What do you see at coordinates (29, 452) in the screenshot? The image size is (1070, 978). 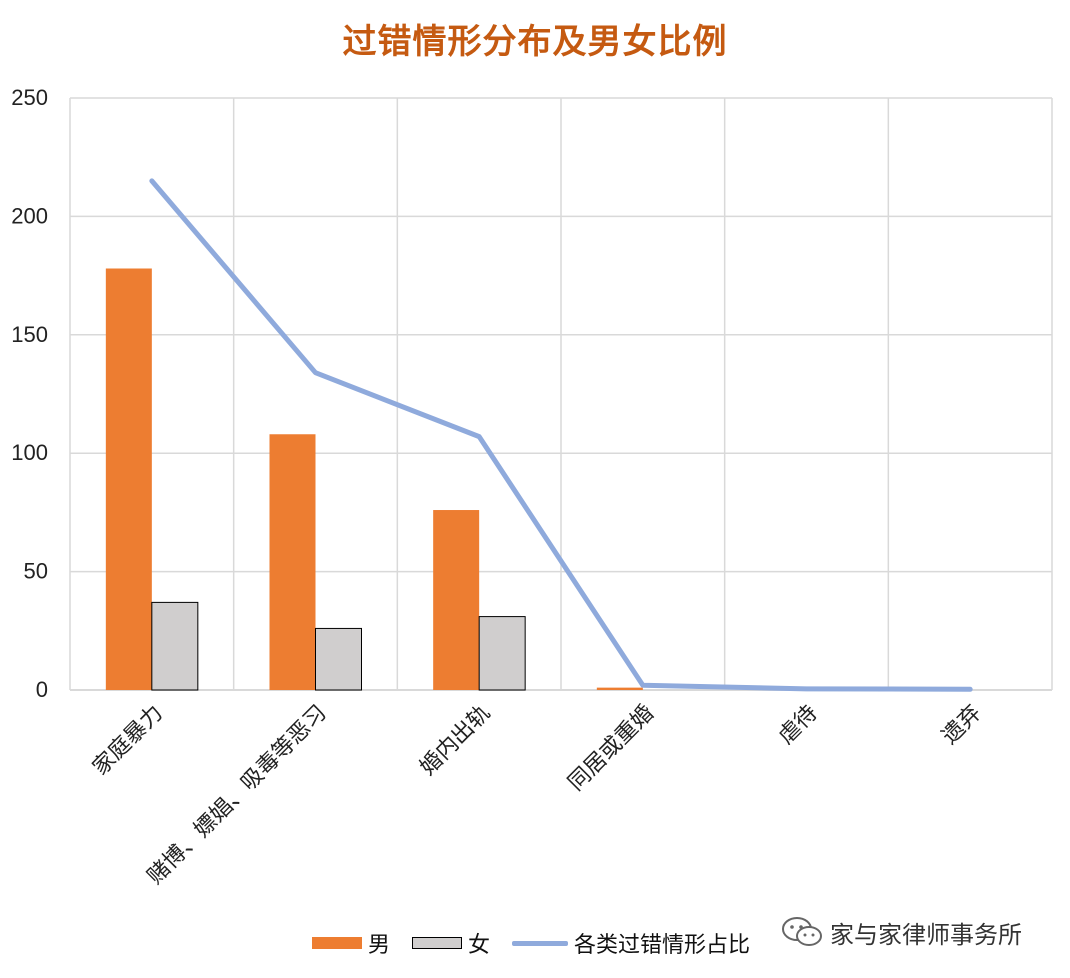 I see `y-tick-label: 100` at bounding box center [29, 452].